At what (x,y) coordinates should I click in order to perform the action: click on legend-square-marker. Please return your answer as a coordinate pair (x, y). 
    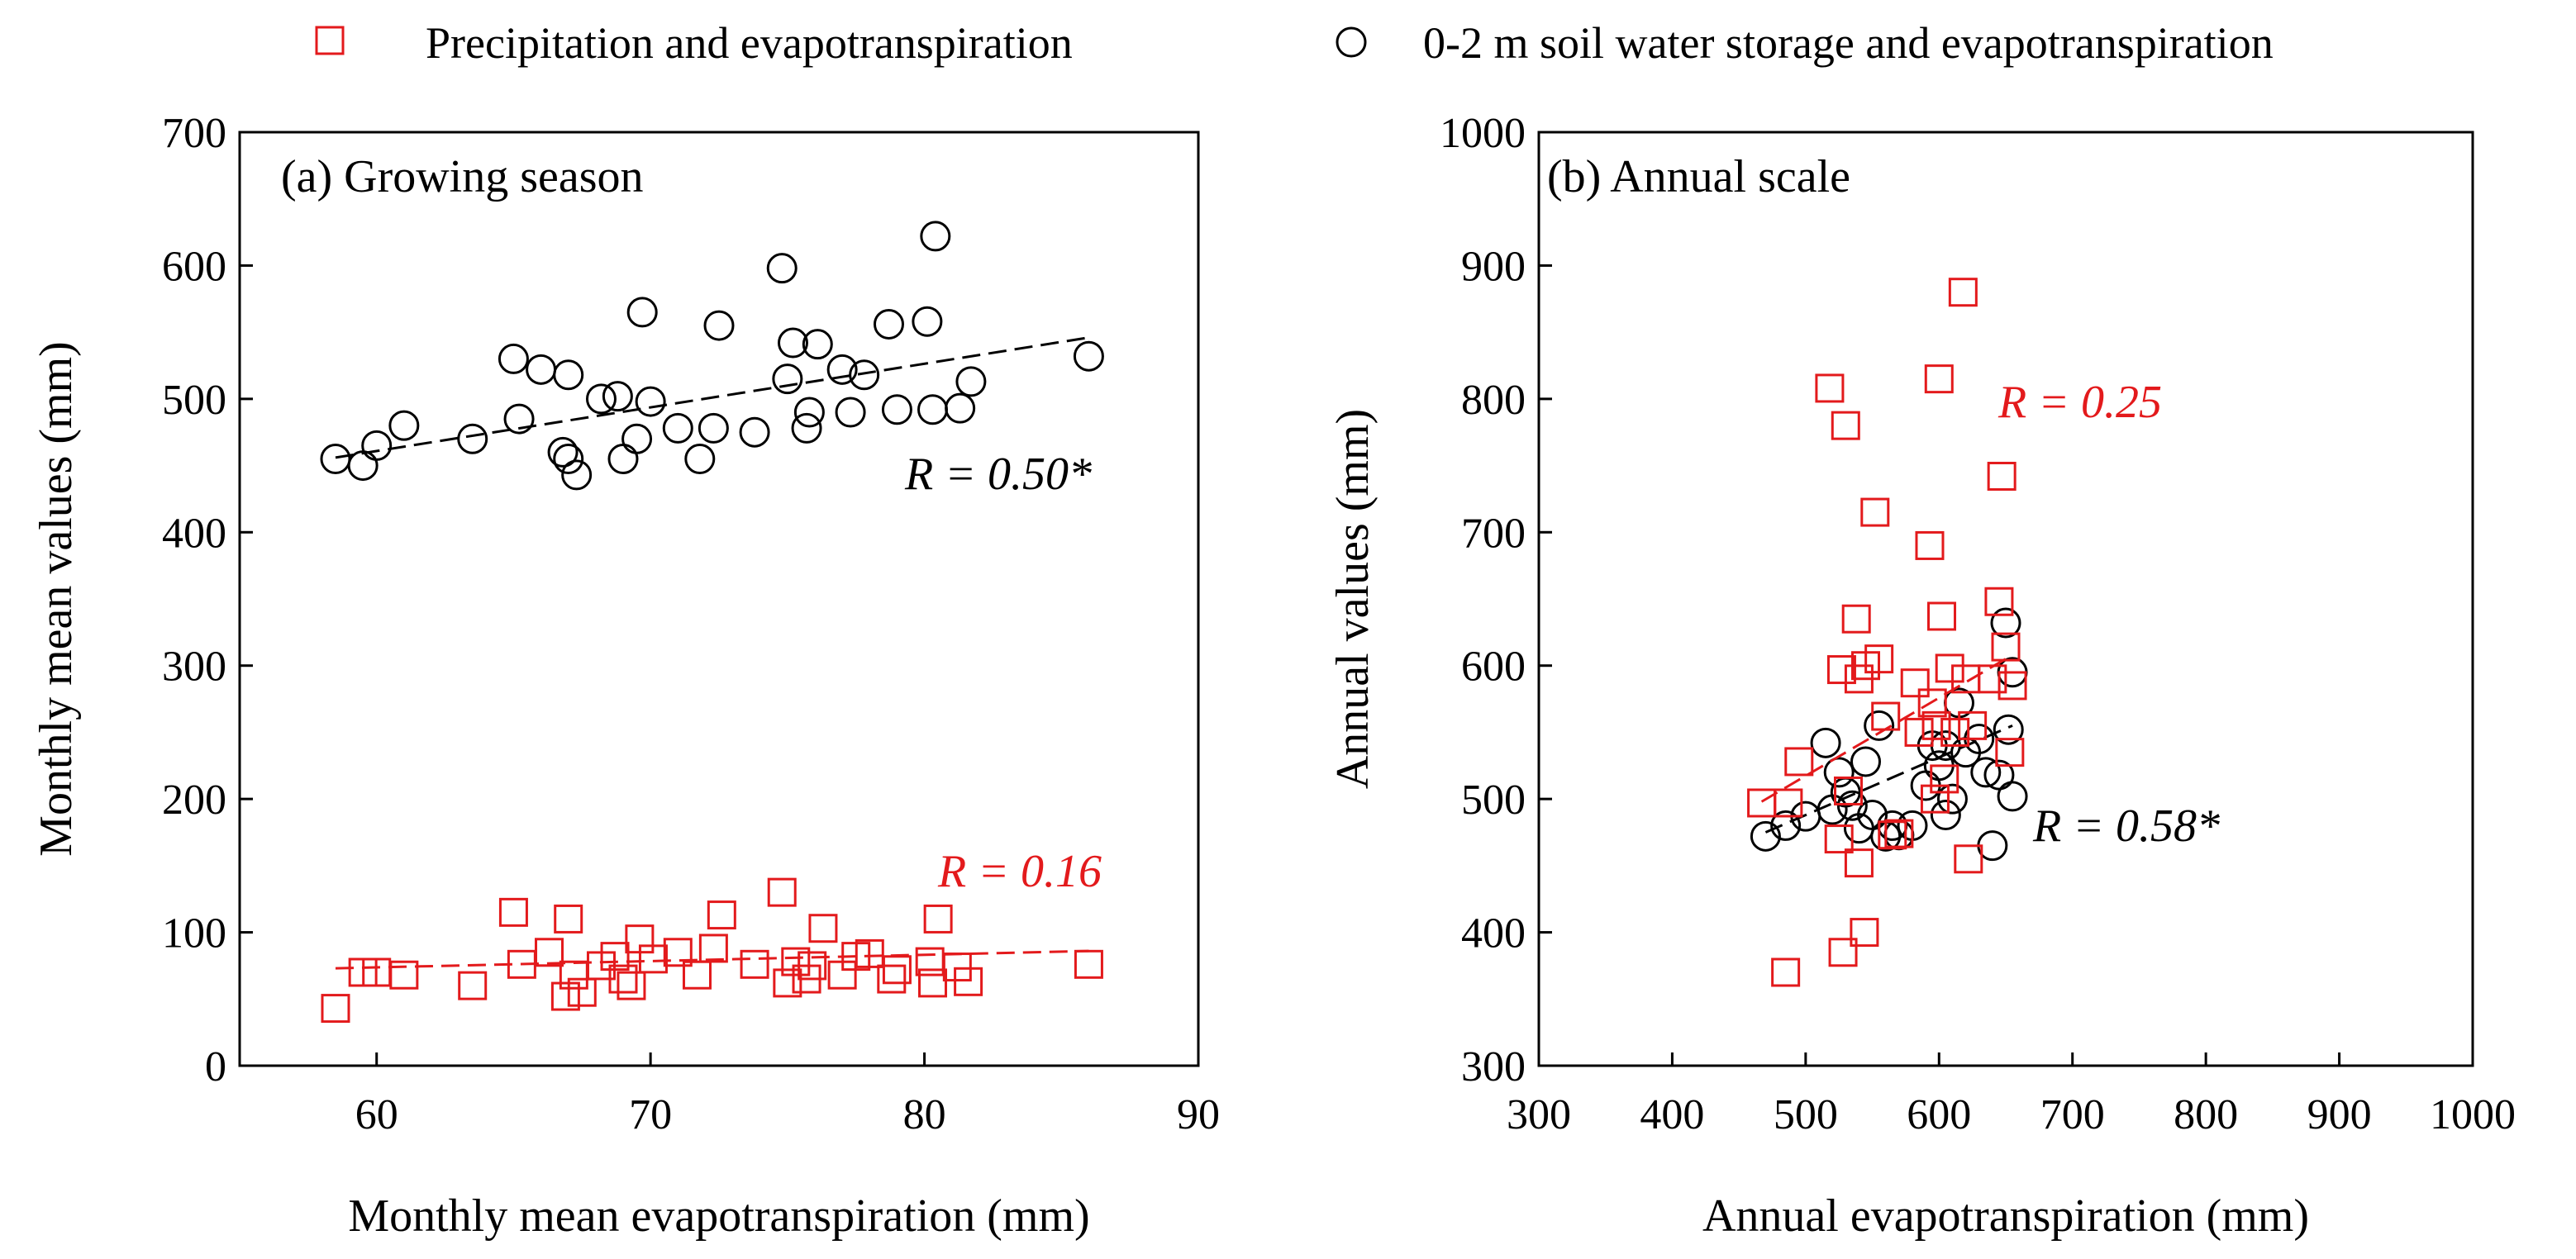
    Looking at the image, I should click on (330, 40).